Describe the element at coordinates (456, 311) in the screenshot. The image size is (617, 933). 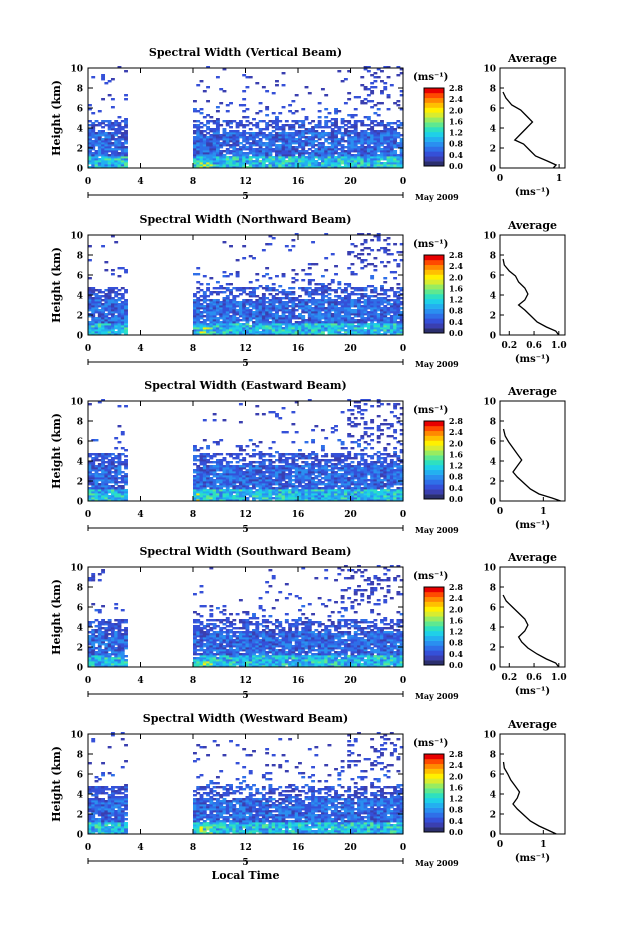
I see `colorbar-tick-label: 0.8` at that location.